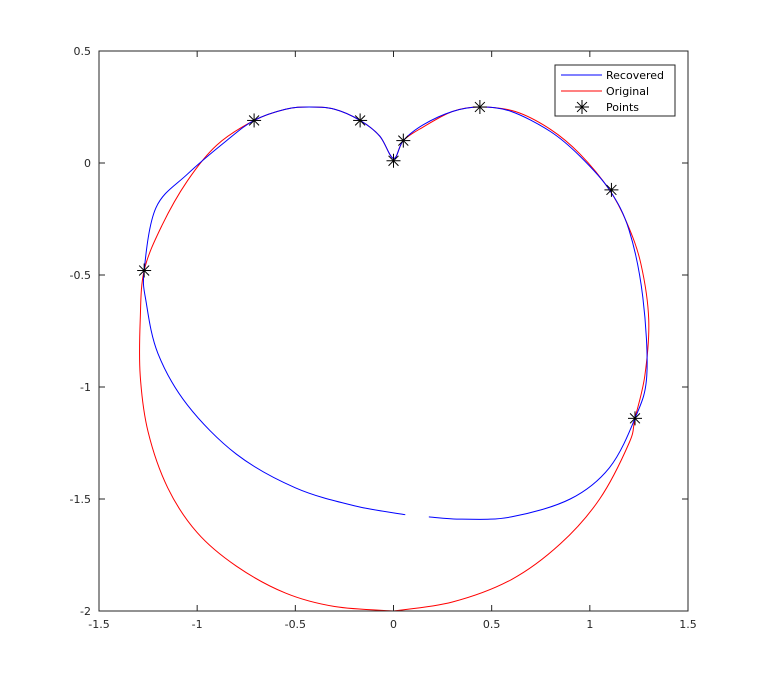 The width and height of the screenshot is (760, 686). Describe the element at coordinates (295, 624) in the screenshot. I see `x-tick-label: -0.5` at that location.